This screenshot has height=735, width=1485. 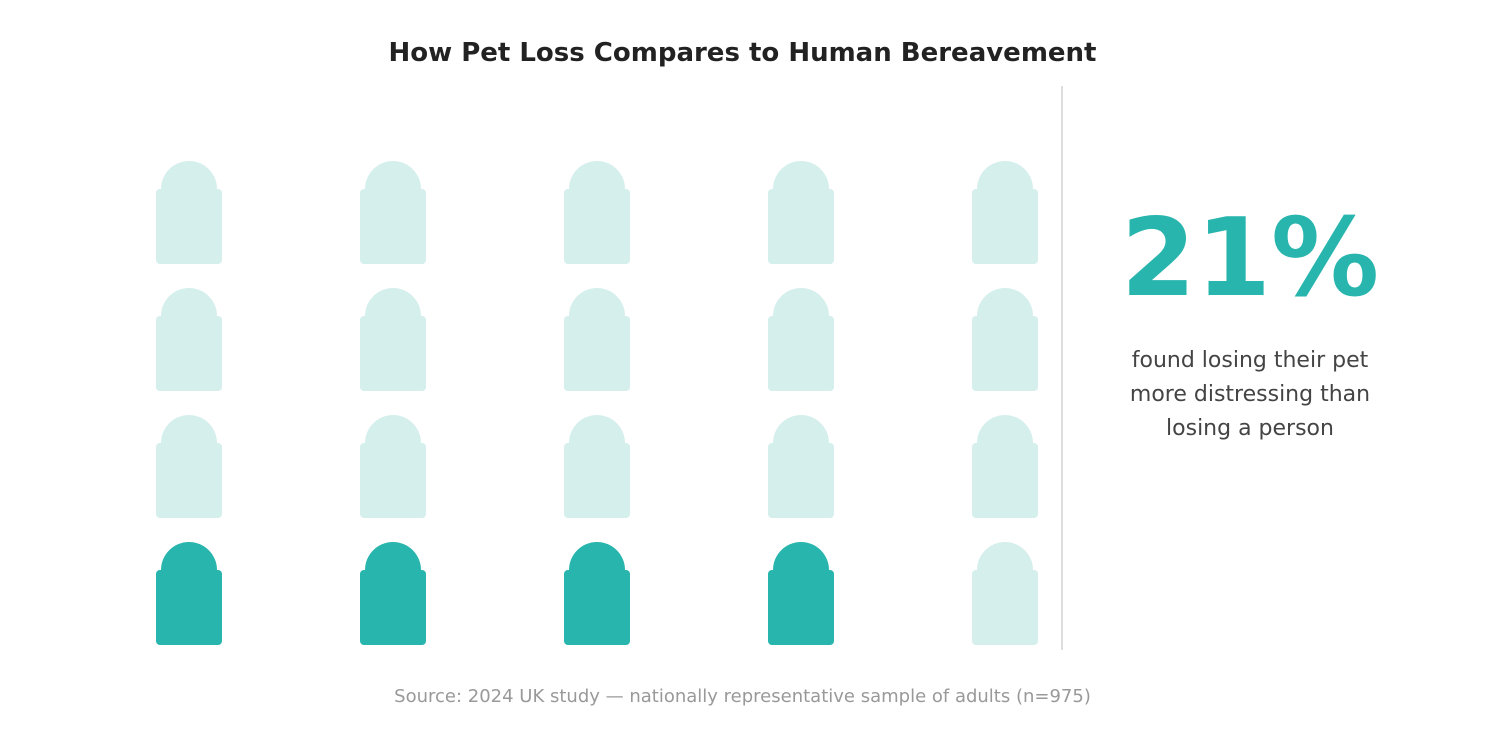 What do you see at coordinates (1250, 360) in the screenshot?
I see `caption-line: found losing their pet` at bounding box center [1250, 360].